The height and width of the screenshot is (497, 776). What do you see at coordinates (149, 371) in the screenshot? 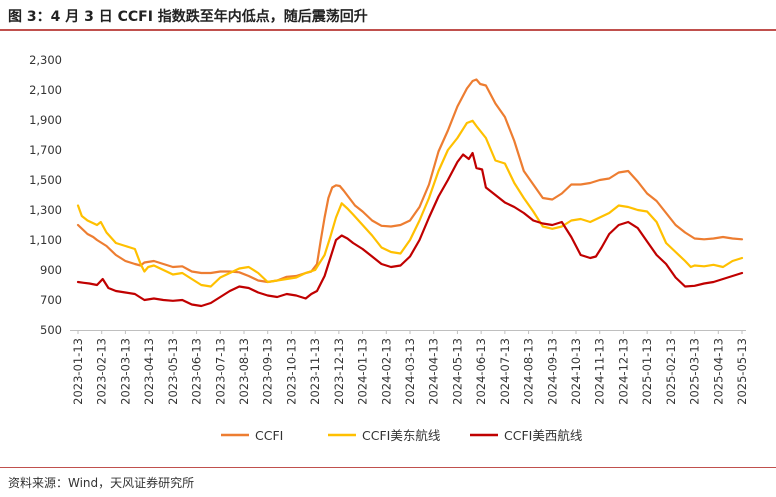
I see `x-tick-label: 2023-04-13` at bounding box center [149, 371].